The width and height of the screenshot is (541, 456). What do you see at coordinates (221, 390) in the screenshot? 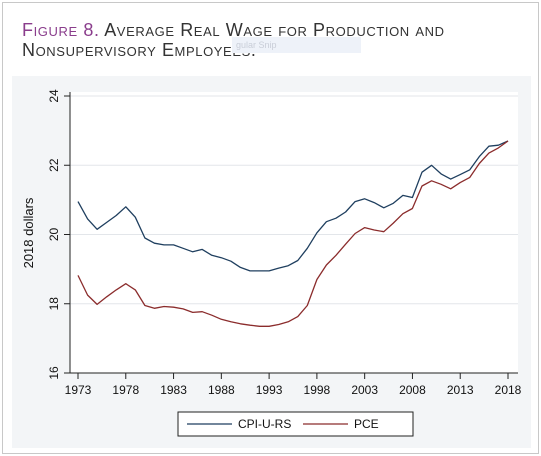
I see `x-tick-label: 1988` at bounding box center [221, 390].